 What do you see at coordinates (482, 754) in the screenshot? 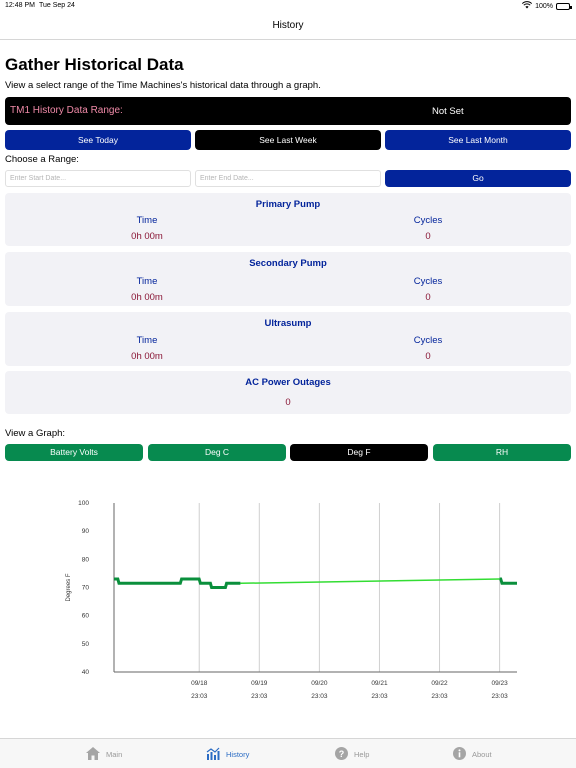
I see `tab-label: About` at bounding box center [482, 754].